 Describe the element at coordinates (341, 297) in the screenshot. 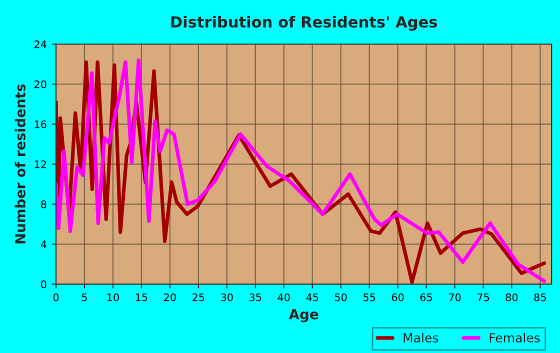

I see `x-tick-label: 50` at that location.